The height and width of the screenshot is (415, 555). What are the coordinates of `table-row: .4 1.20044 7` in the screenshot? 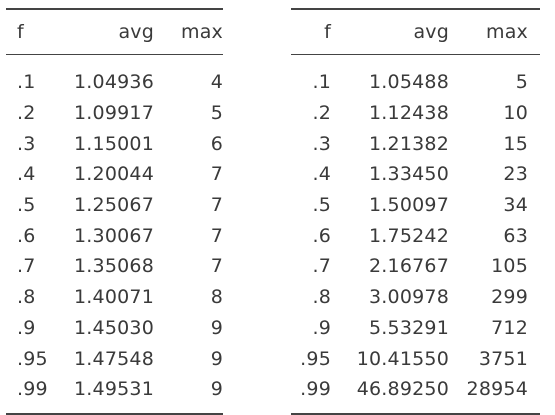 It's located at (114, 174).